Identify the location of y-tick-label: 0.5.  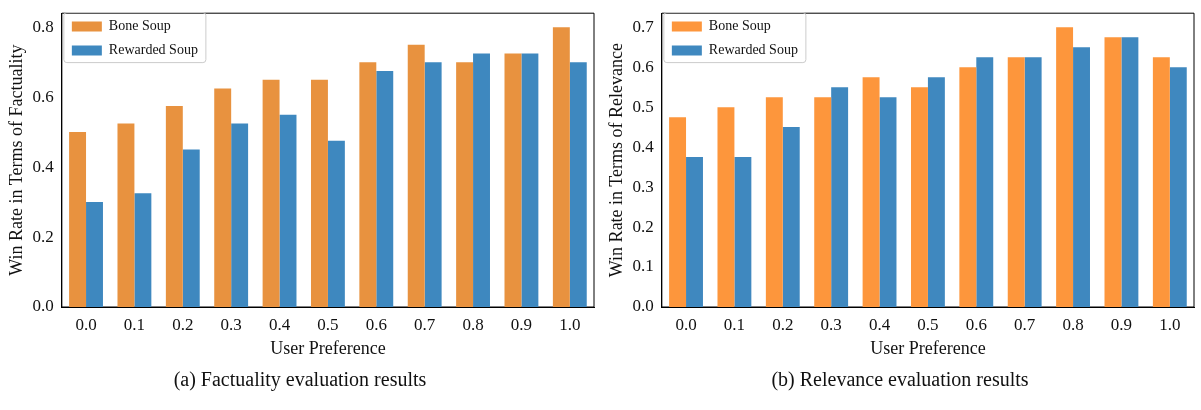
(643, 106).